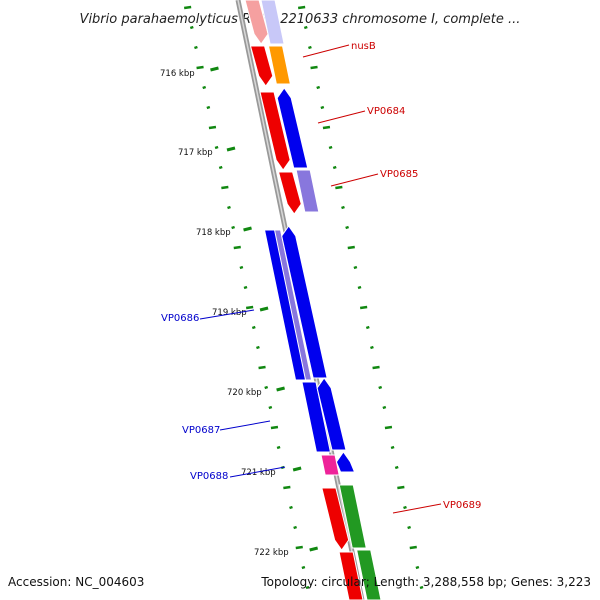  Describe the element at coordinates (195, 153) in the screenshot. I see `kbp-tick-717: 717 kbp` at that location.